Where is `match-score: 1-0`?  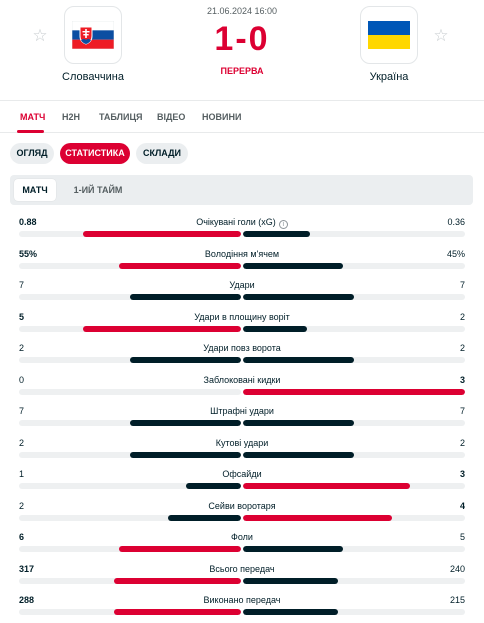 match-score: 1-0 is located at coordinates (242, 39).